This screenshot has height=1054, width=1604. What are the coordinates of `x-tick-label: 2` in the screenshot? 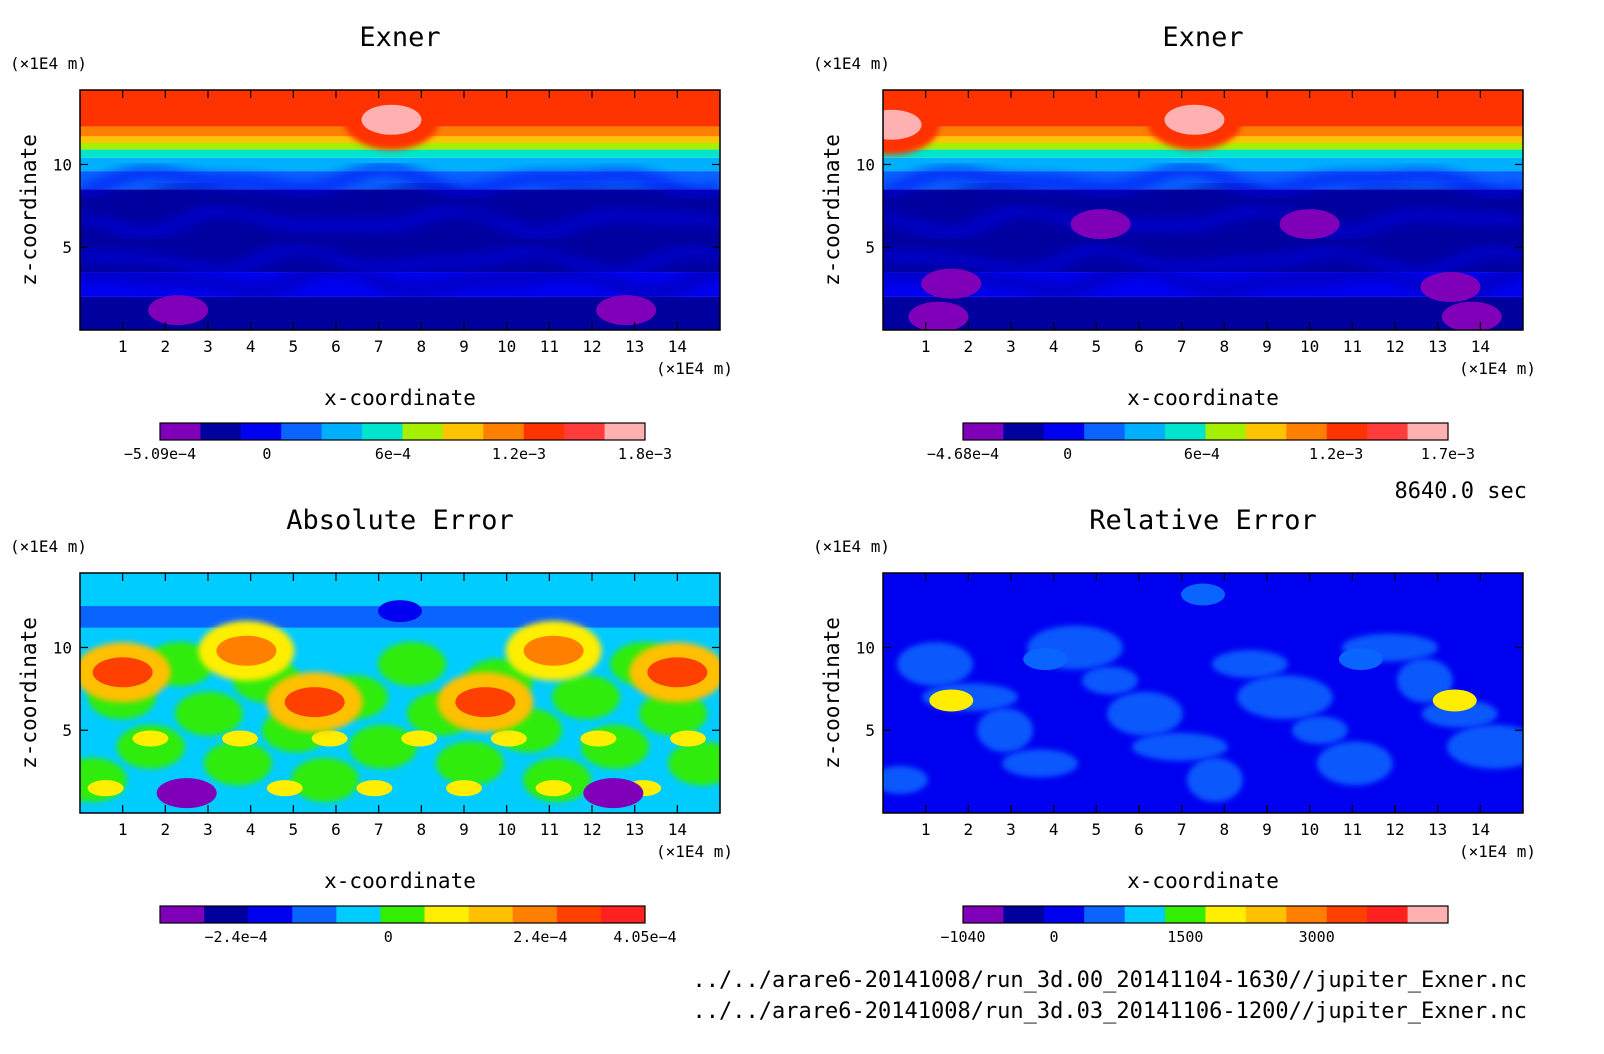 It's located at (166, 346).